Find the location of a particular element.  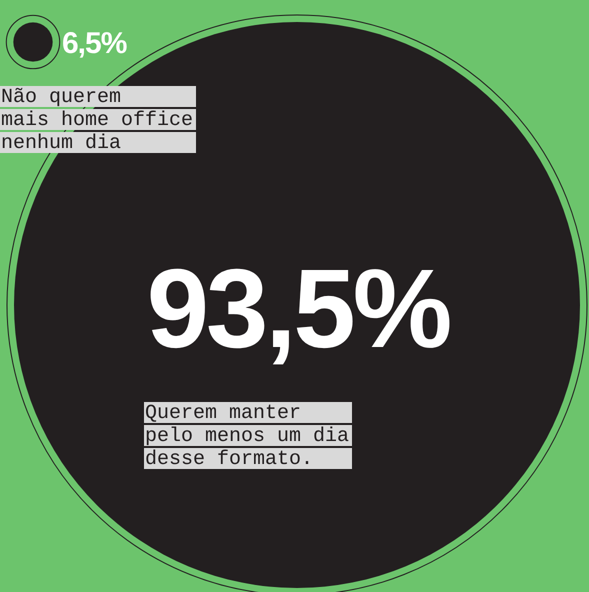

data-label: 6,5% is located at coordinates (94, 43).